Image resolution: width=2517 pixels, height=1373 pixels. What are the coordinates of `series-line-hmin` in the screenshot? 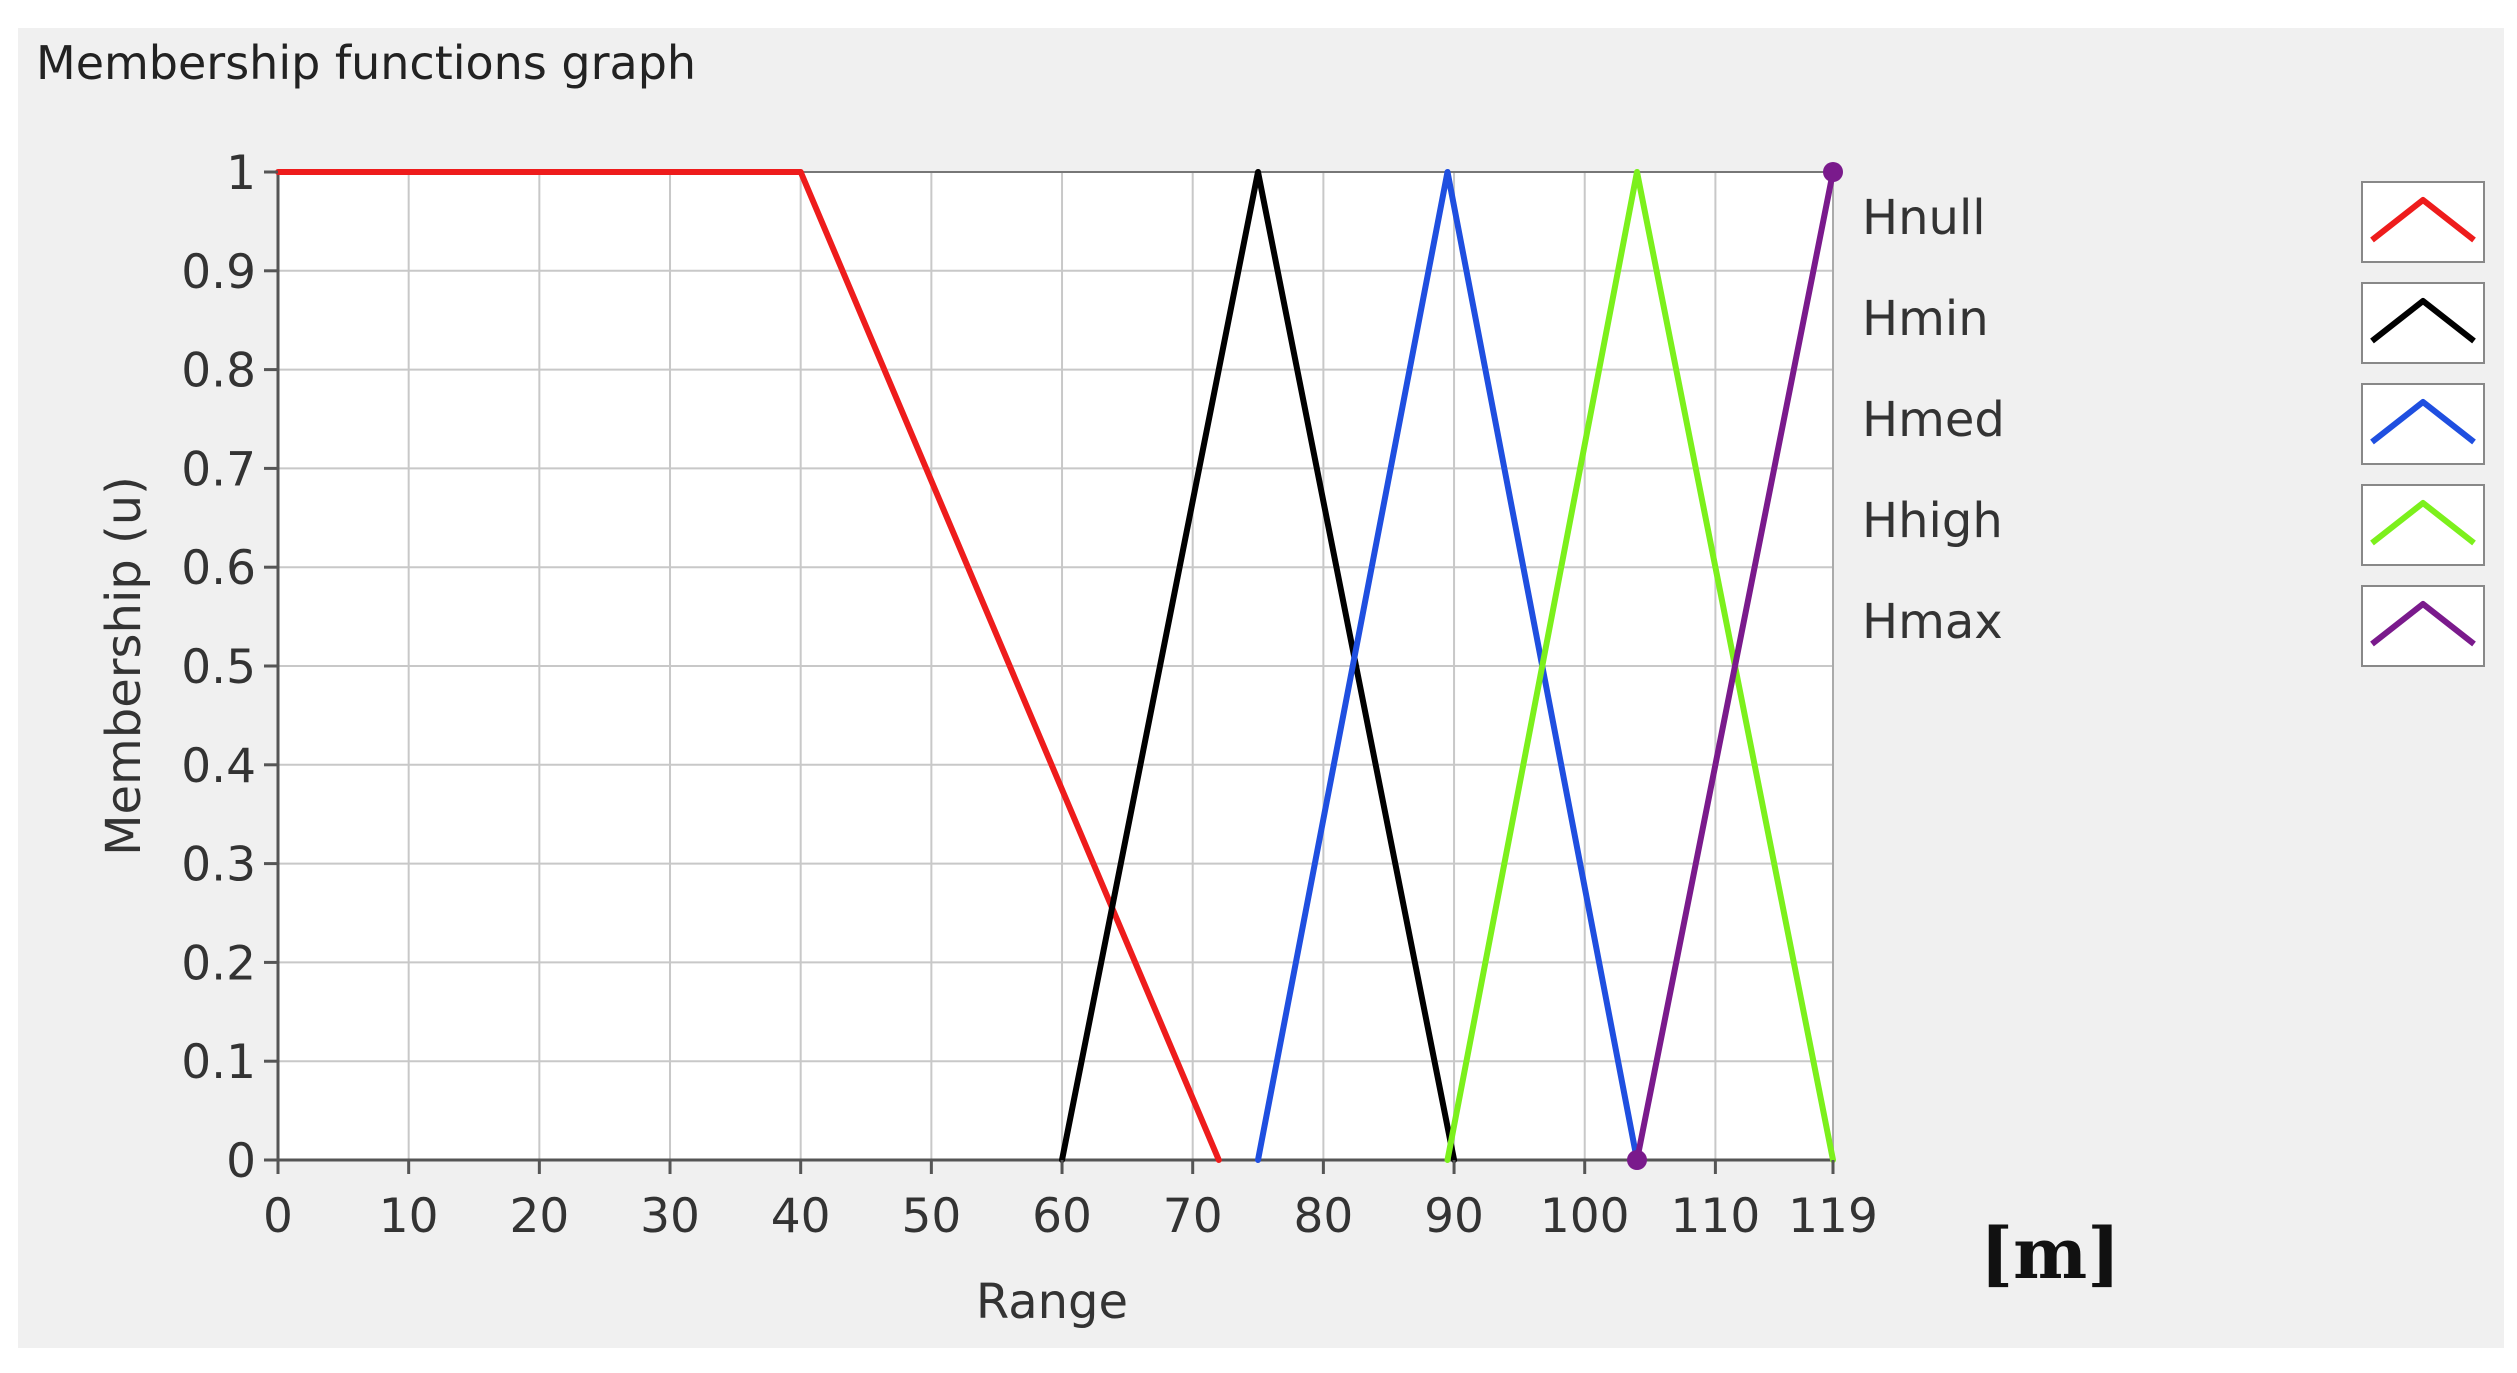 It's located at (1258, 666).